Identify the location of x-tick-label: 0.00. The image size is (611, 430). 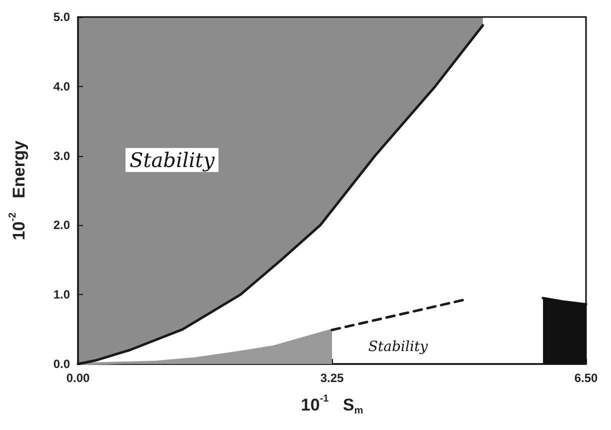
(78, 378).